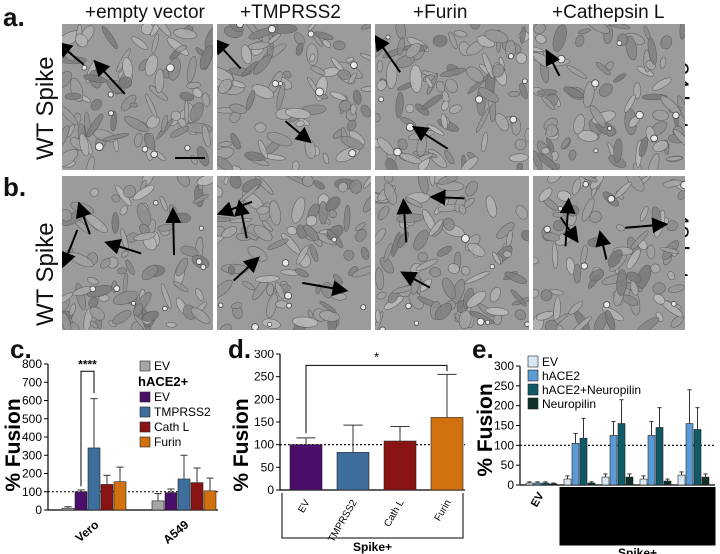 The image size is (720, 554). What do you see at coordinates (290, 12) in the screenshot?
I see `column-title-tmprss2: +TMPRSS2` at bounding box center [290, 12].